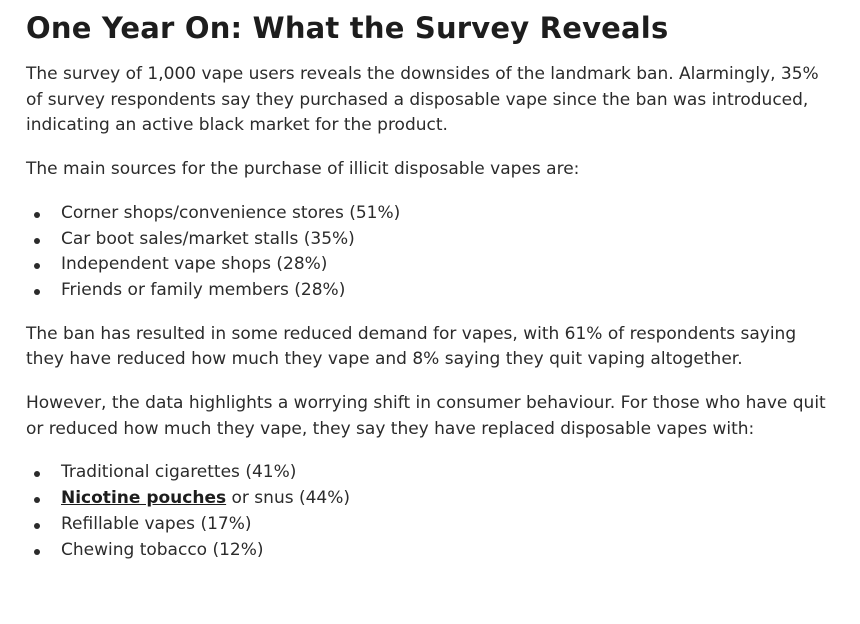  What do you see at coordinates (430, 551) in the screenshot?
I see `list-item: Chewing tobacco (12%)` at bounding box center [430, 551].